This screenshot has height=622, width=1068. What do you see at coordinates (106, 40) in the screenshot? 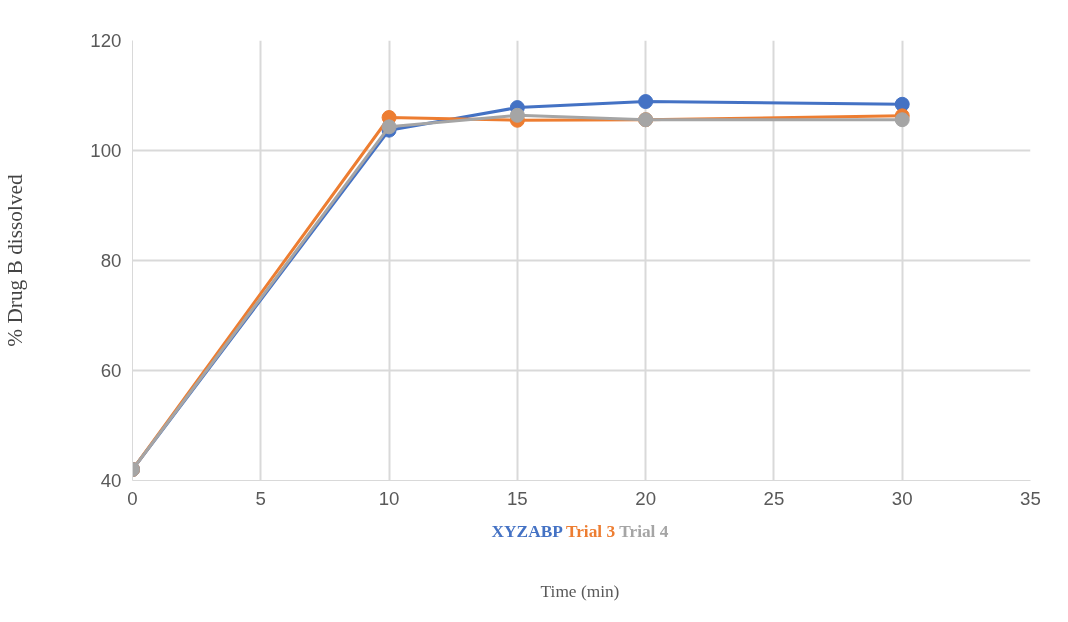
I see `y-tick-label: 120` at bounding box center [106, 40].